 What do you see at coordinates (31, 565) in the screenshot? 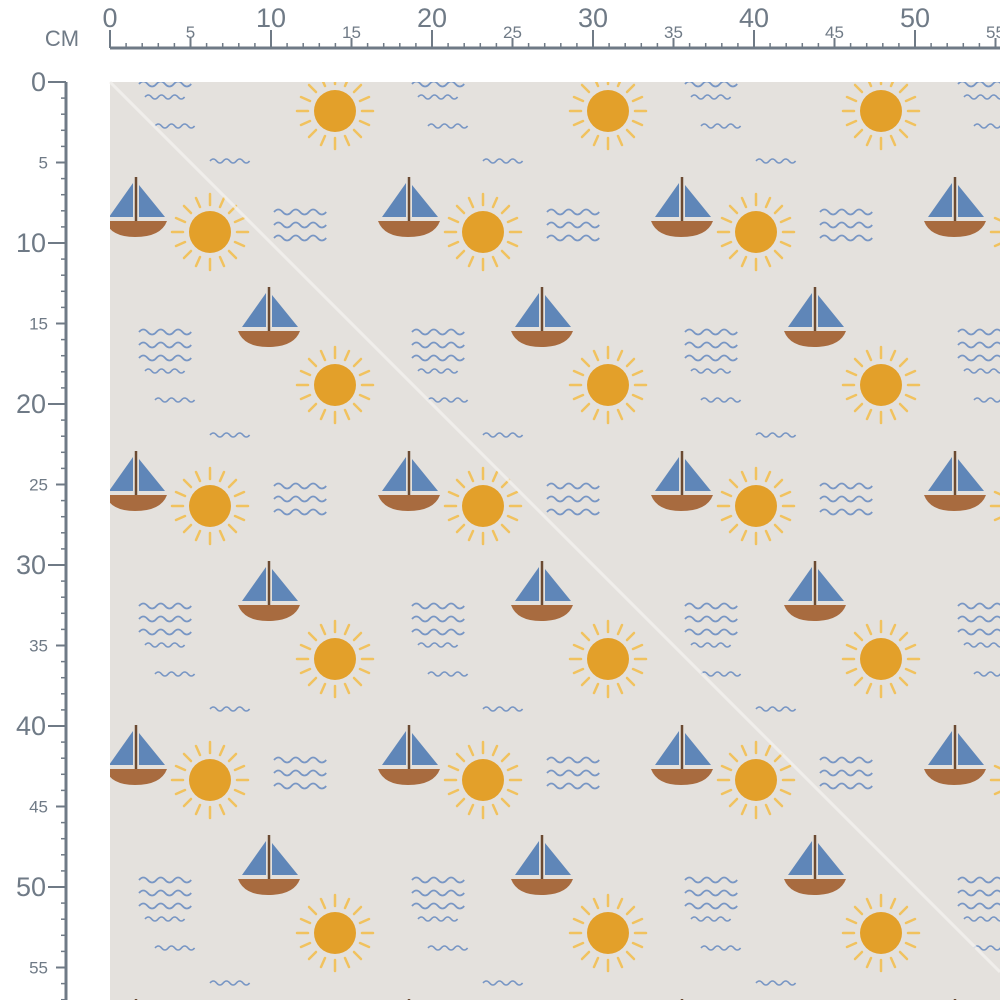
I see `left-tick-label: 30` at bounding box center [31, 565].